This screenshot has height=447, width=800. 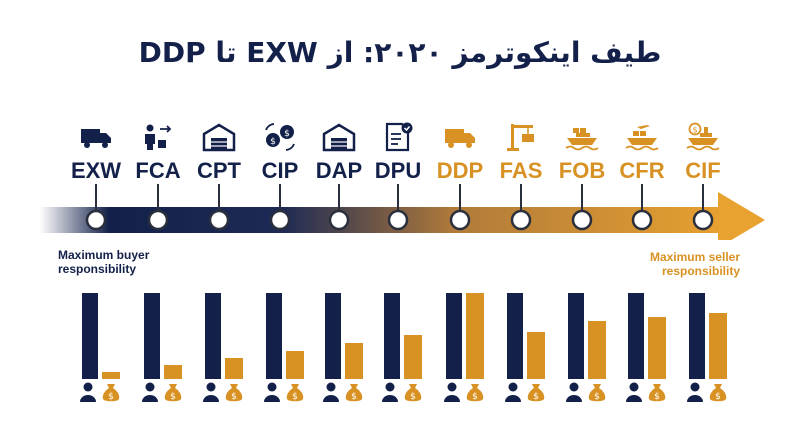 I want to click on label-max-buyer: Maximum buyer responsibility, so click(x=104, y=262).